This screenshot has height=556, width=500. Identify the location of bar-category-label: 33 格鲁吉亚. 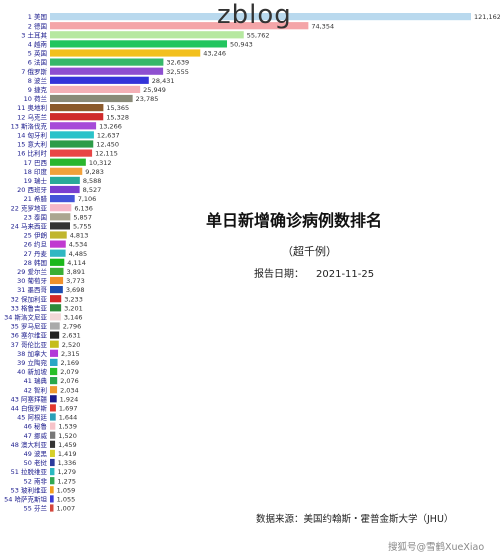
(29, 307).